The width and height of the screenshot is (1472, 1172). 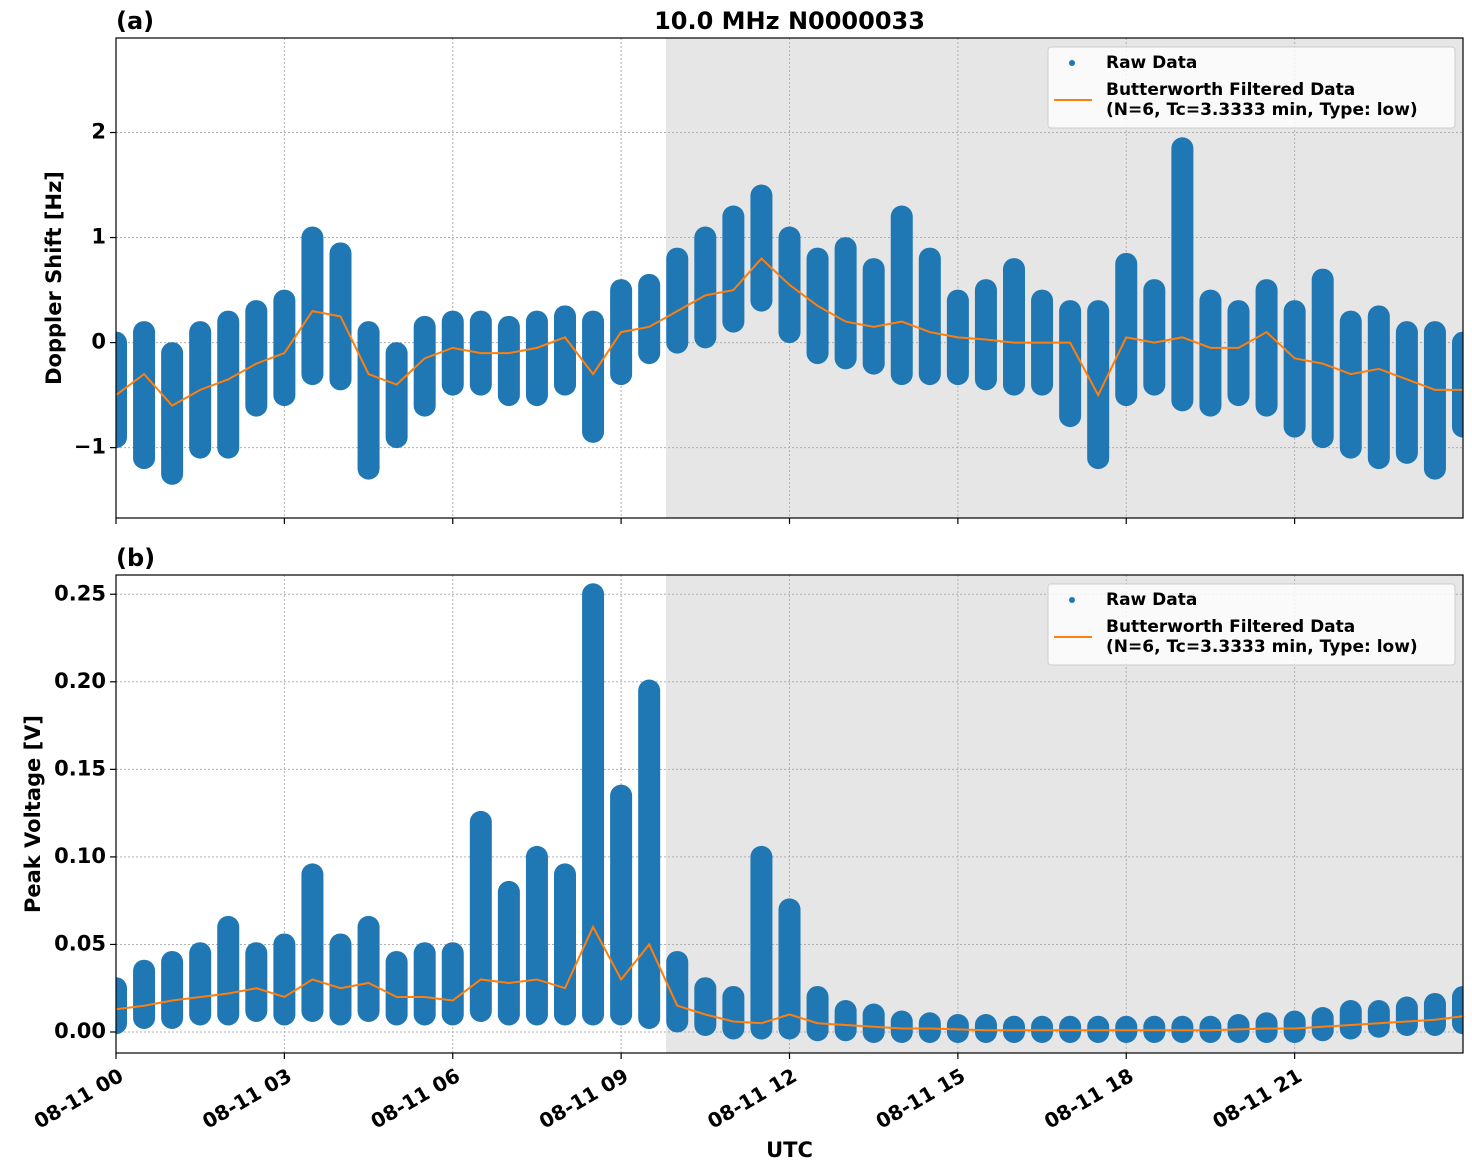 What do you see at coordinates (1089, 1098) in the screenshot?
I see `x-tick-label: 08-11 18` at bounding box center [1089, 1098].